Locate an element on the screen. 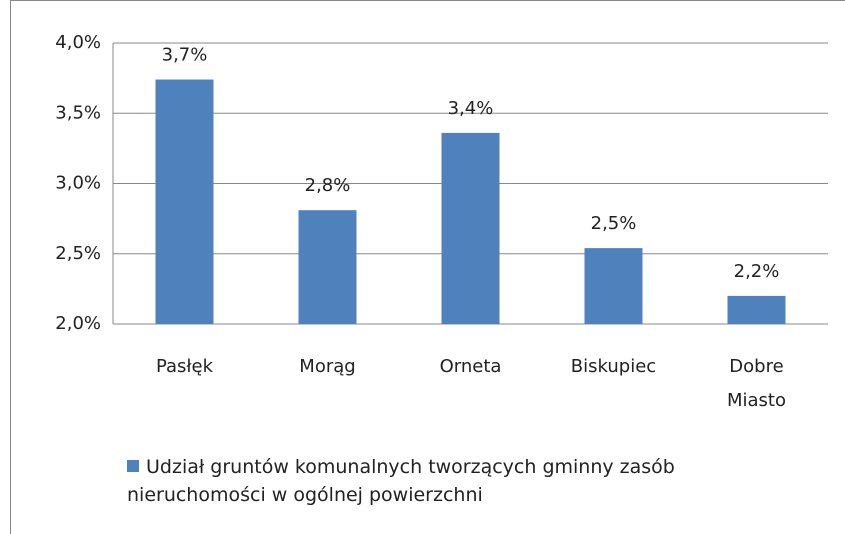 The width and height of the screenshot is (845, 534). x-tick-label: Biskupiec is located at coordinates (613, 366).